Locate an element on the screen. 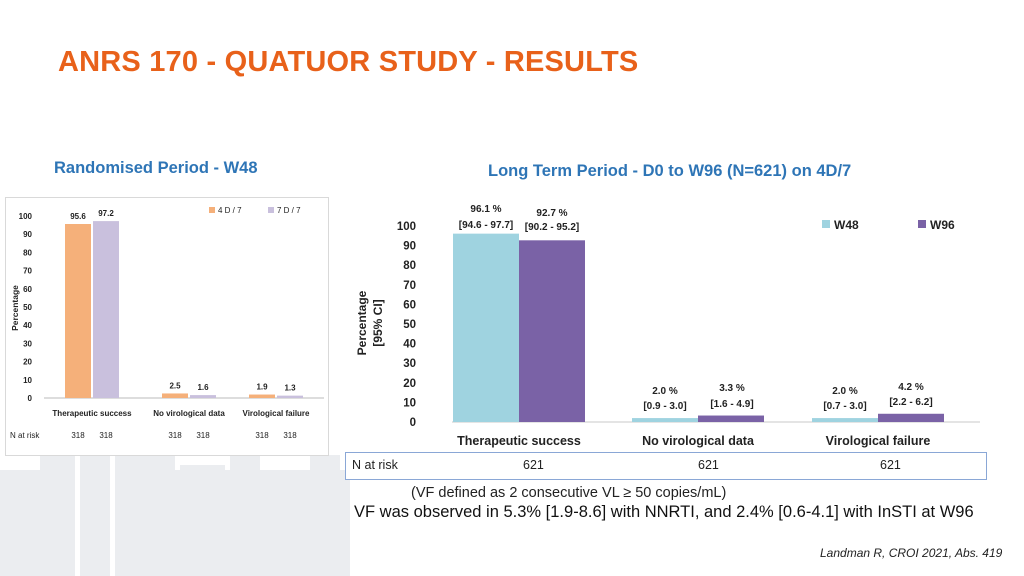  data-label: 4.2 % is located at coordinates (911, 387).